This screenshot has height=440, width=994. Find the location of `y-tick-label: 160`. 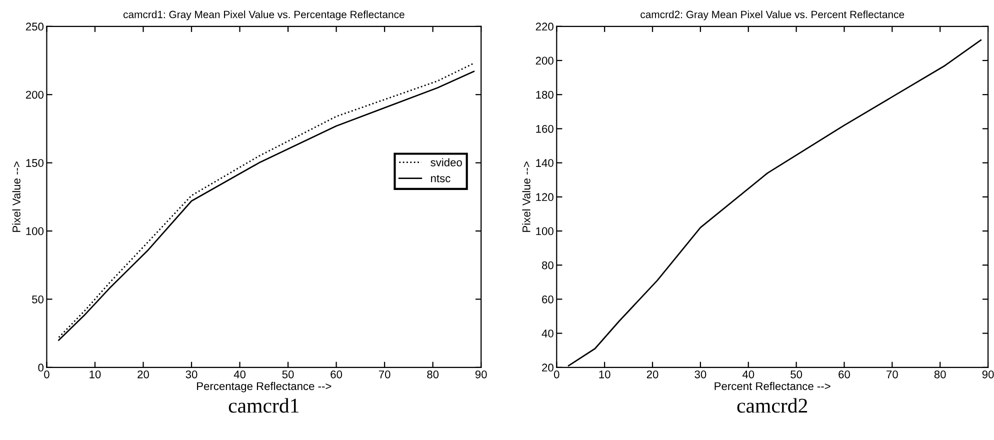

y-tick-label: 160 is located at coordinates (545, 128).